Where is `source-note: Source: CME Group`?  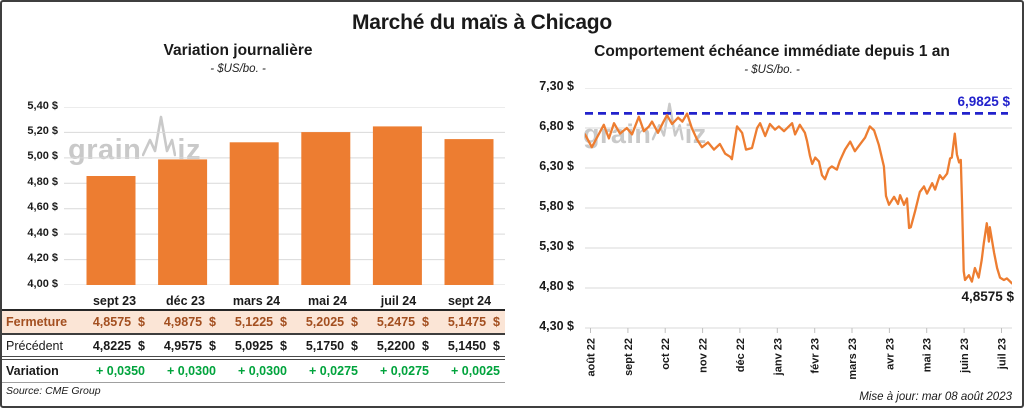 source-note: Source: CME Group is located at coordinates (53, 391).